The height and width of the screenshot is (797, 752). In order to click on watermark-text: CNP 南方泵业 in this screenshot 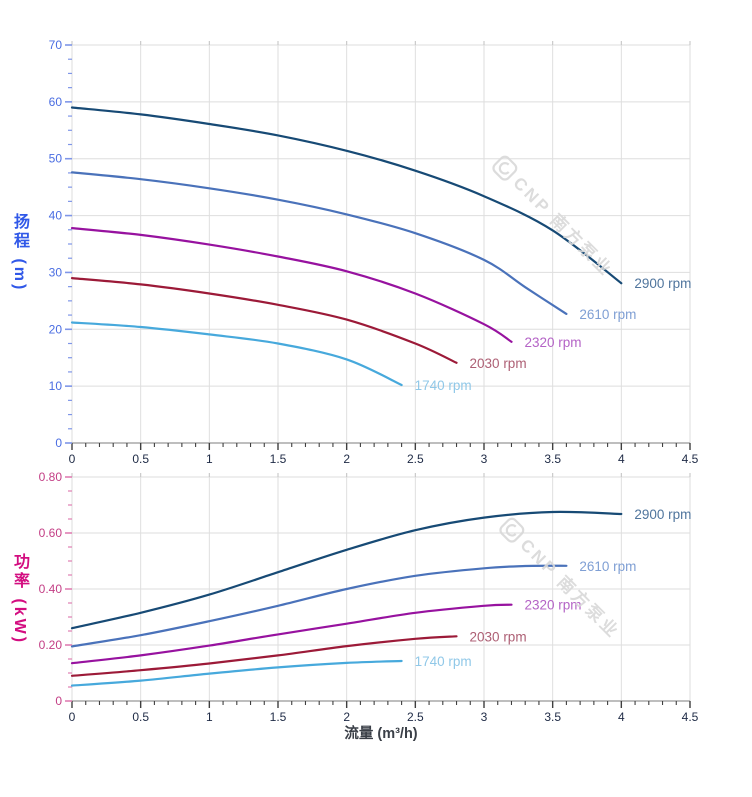, I will do `click(563, 227)`.